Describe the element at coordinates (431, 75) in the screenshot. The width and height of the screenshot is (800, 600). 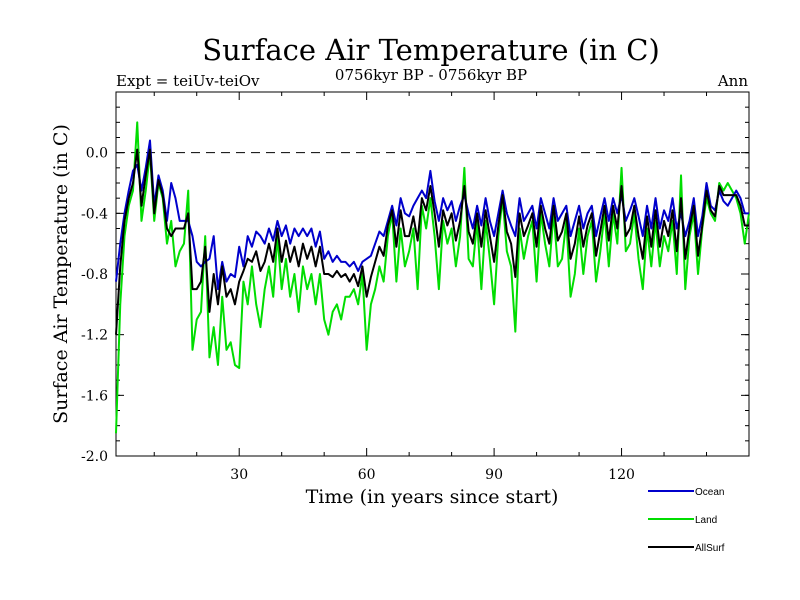
I see `period-label: 0756kyr BP - 0756kyr BP` at that location.